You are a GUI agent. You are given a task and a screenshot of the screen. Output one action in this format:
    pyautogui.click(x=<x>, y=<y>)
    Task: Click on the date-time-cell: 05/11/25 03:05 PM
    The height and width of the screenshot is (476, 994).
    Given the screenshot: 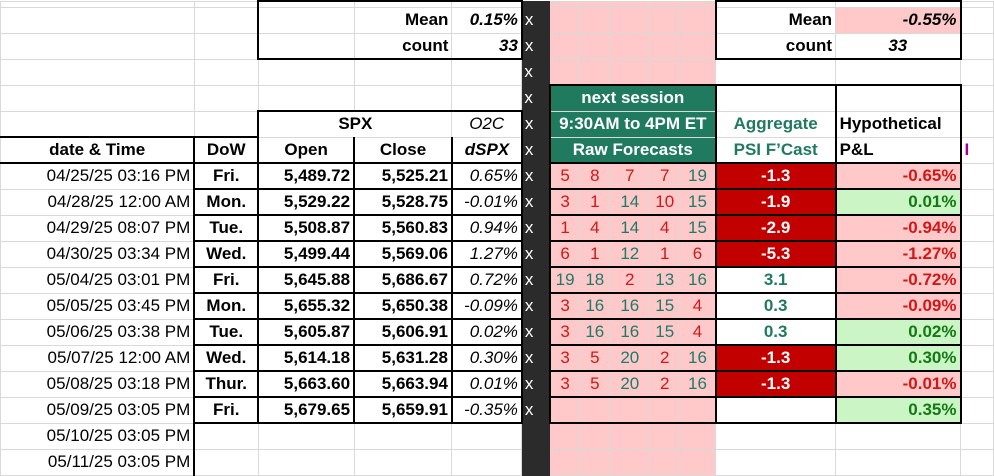 What is the action you would take?
    pyautogui.click(x=97, y=462)
    